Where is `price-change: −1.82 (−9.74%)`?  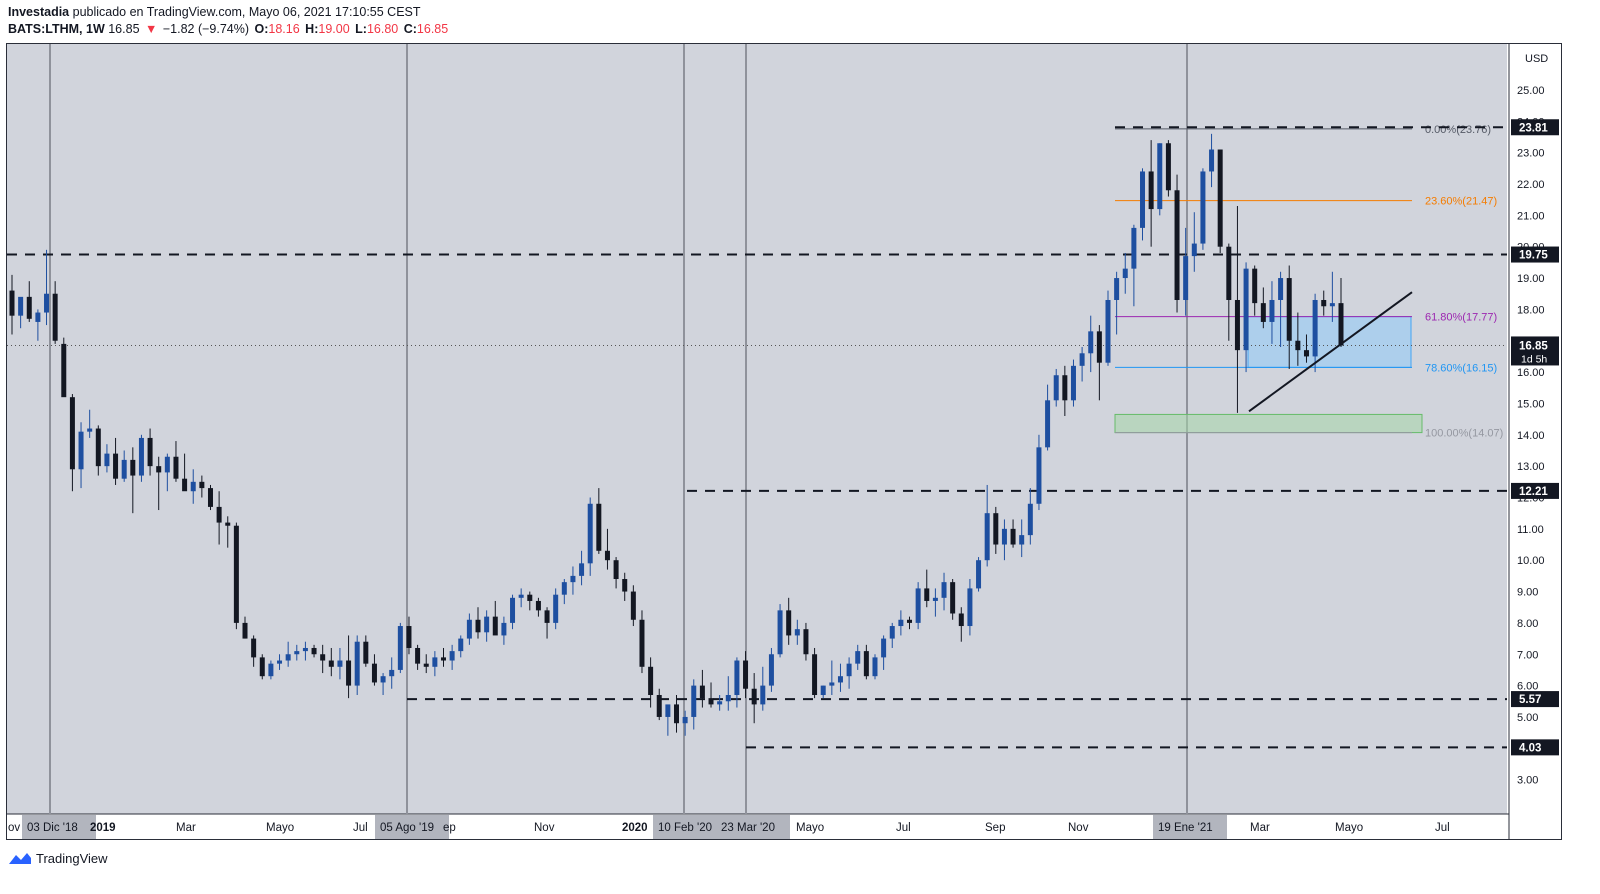 price-change: −1.82 (−9.74%) is located at coordinates (206, 29).